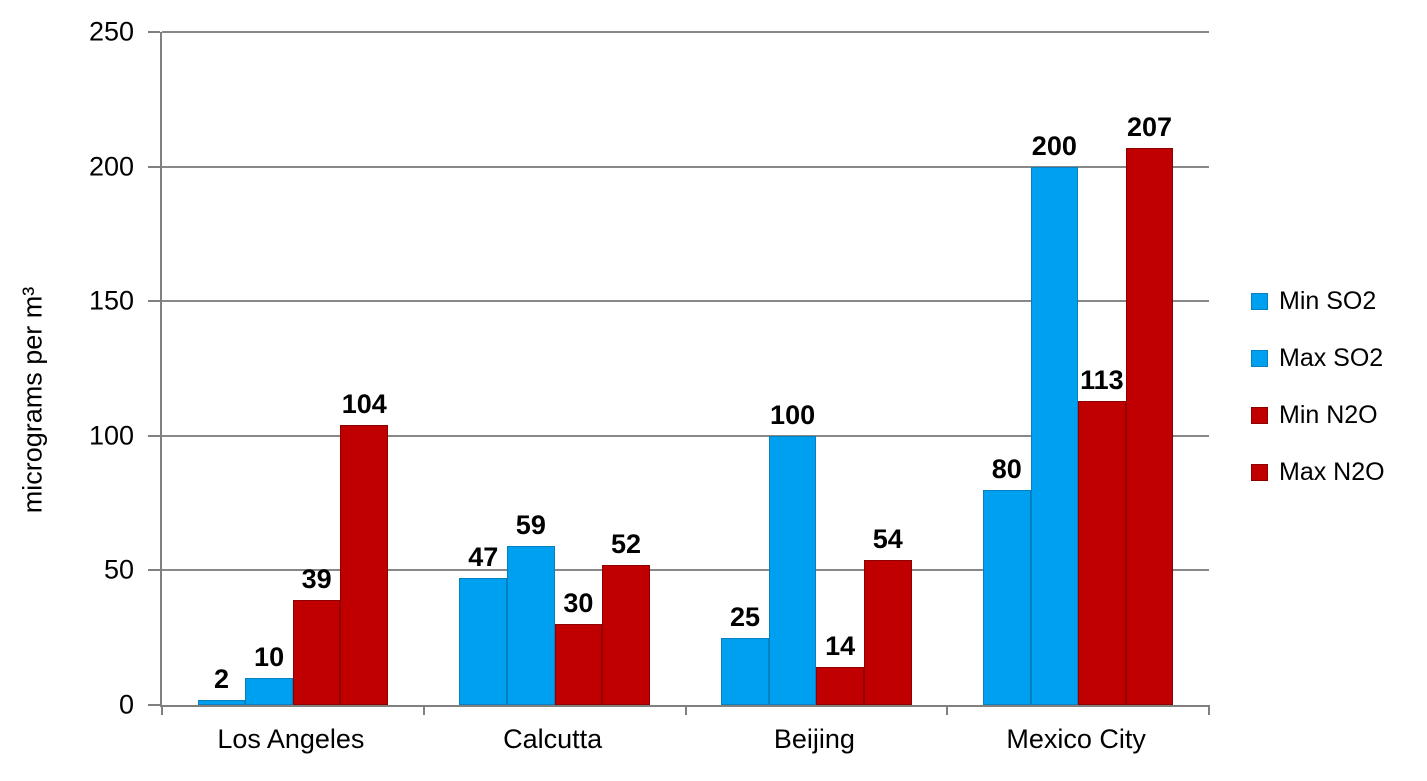 This screenshot has height=781, width=1427. What do you see at coordinates (531, 607) in the screenshot?
I see `bar: 59` at bounding box center [531, 607].